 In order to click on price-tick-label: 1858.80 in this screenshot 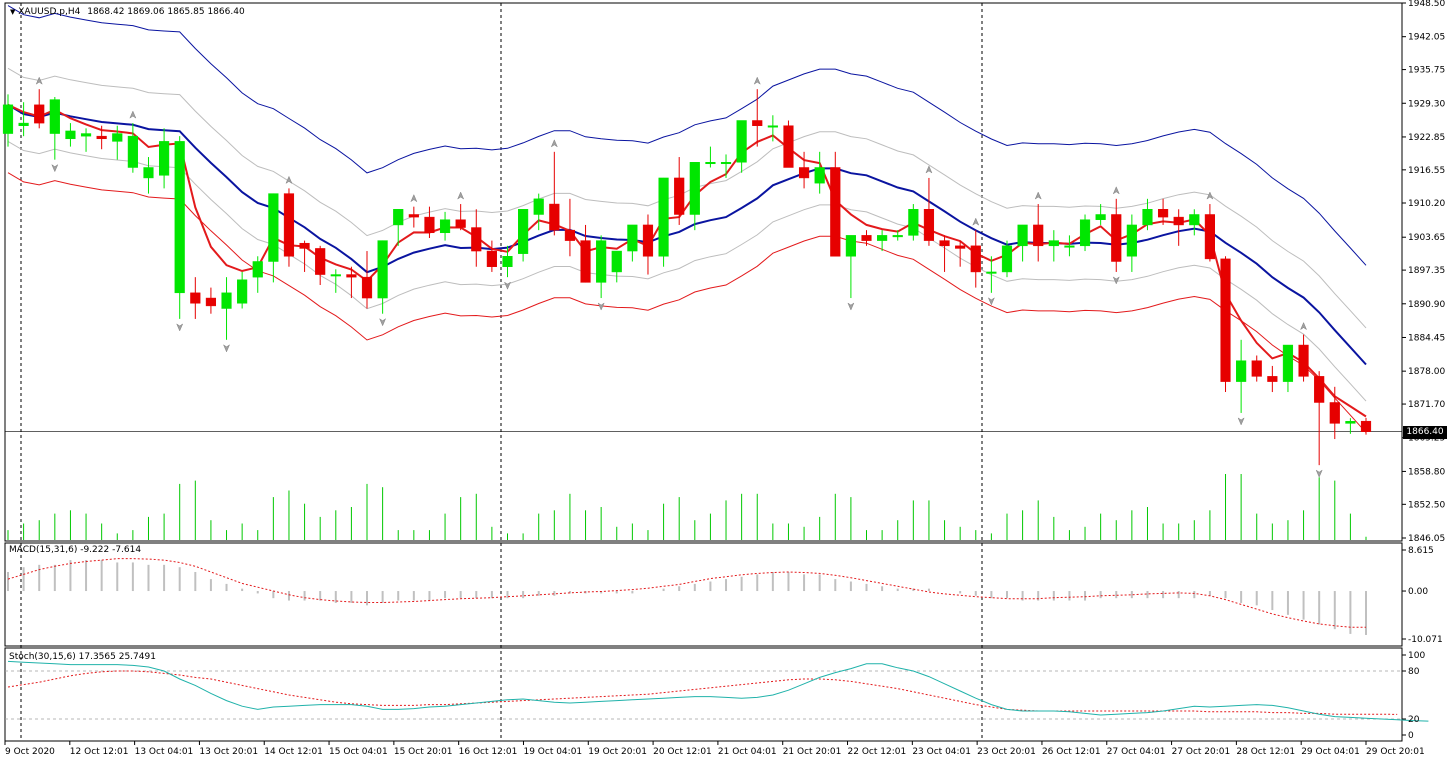, I will do `click(1426, 472)`.